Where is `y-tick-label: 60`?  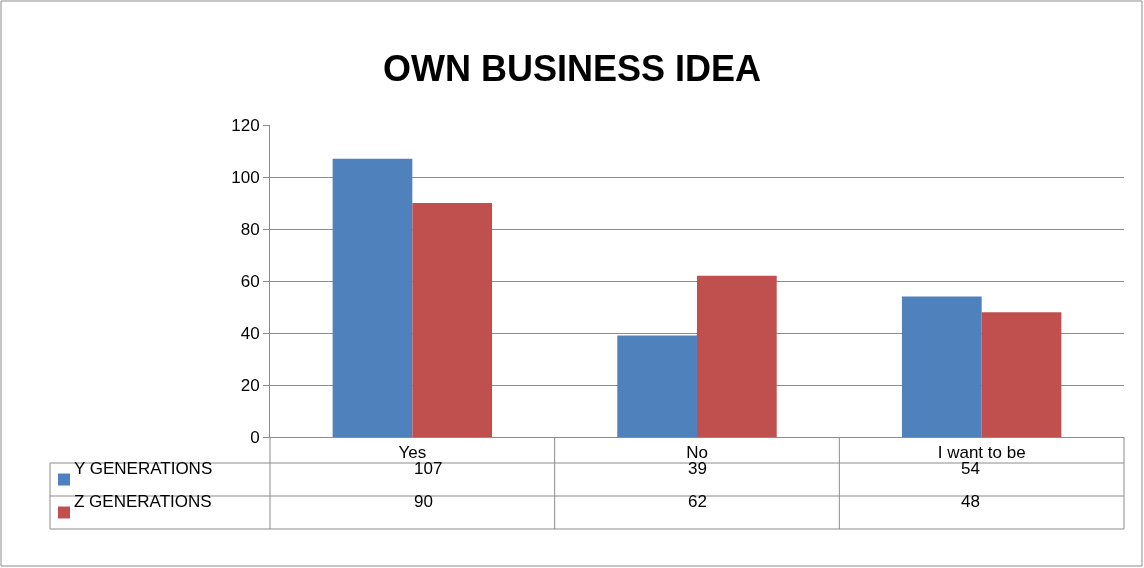 y-tick-label: 60 is located at coordinates (250, 281).